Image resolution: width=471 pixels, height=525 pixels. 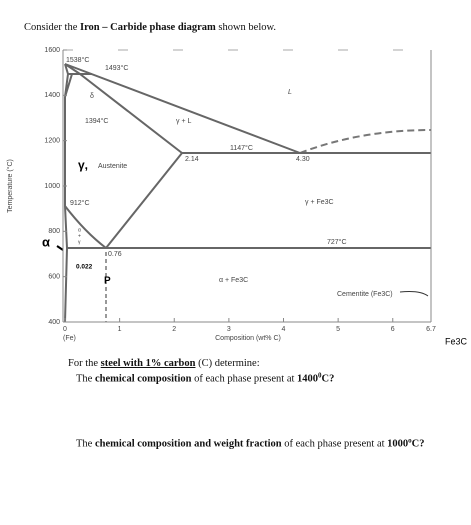 What do you see at coordinates (414, 294) in the screenshot?
I see `pointer` at bounding box center [414, 294].